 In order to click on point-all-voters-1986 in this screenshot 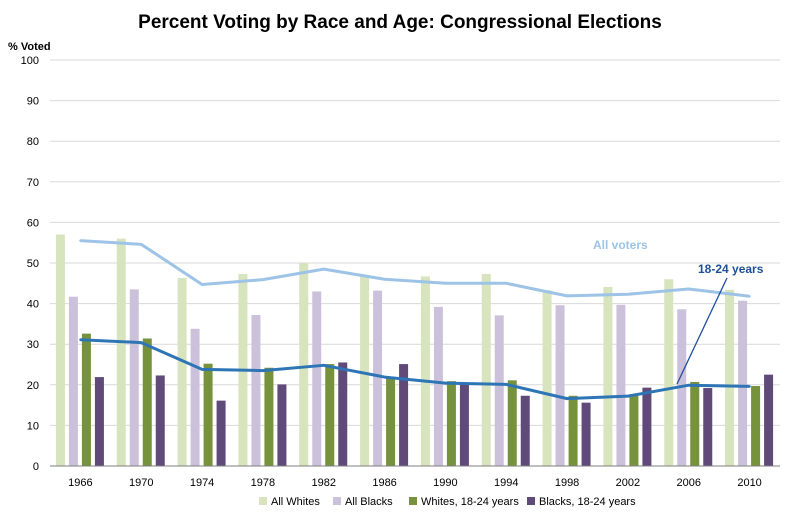, I will do `click(384, 279)`.